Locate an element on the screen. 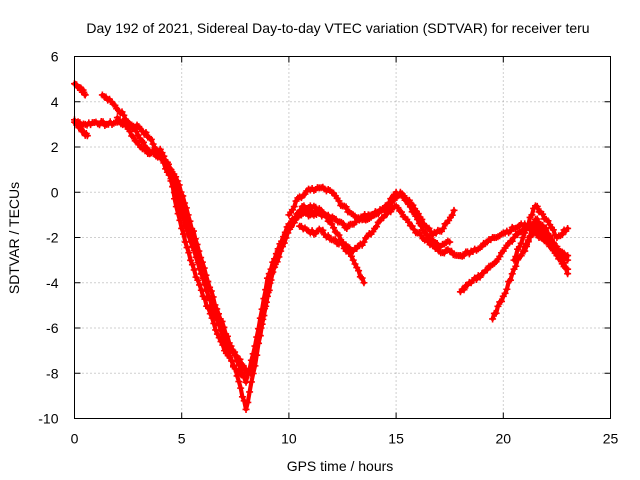  y-tick-label: -6 is located at coordinates (52, 328).